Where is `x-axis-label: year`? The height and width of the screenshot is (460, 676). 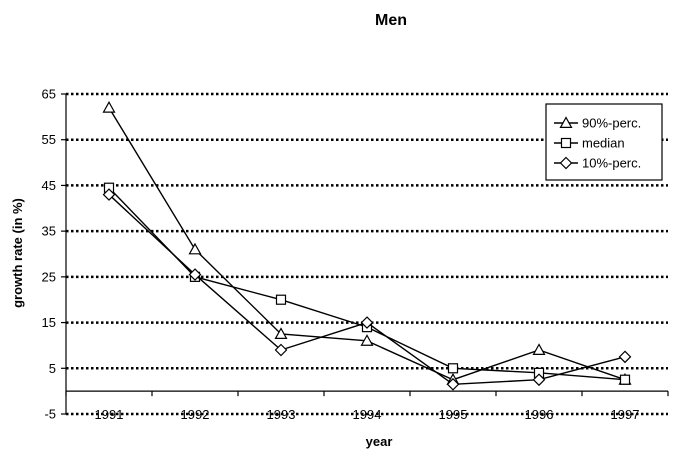 x-axis-label: year is located at coordinates (379, 441).